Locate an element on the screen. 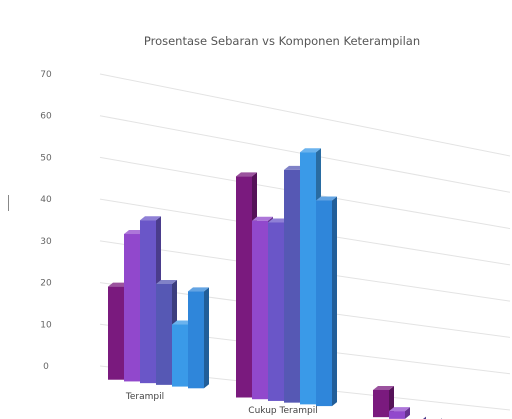  left-edge-mark is located at coordinates (8, 203).